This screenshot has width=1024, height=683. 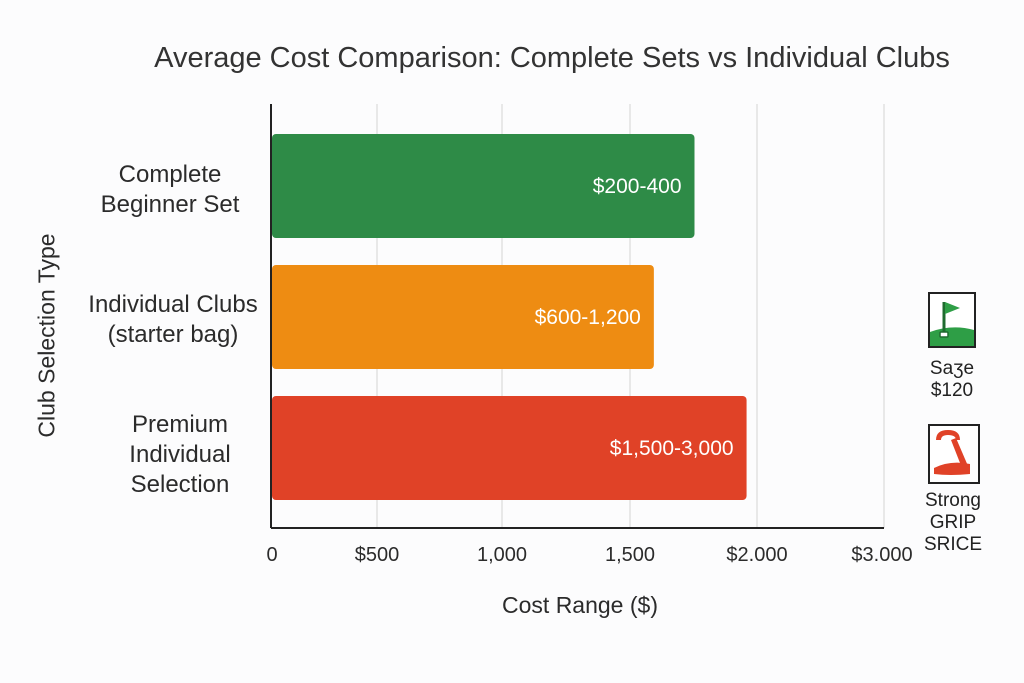 What do you see at coordinates (170, 190) in the screenshot?
I see `category-label-complete-beginner-set: Complete Beginner Set` at bounding box center [170, 190].